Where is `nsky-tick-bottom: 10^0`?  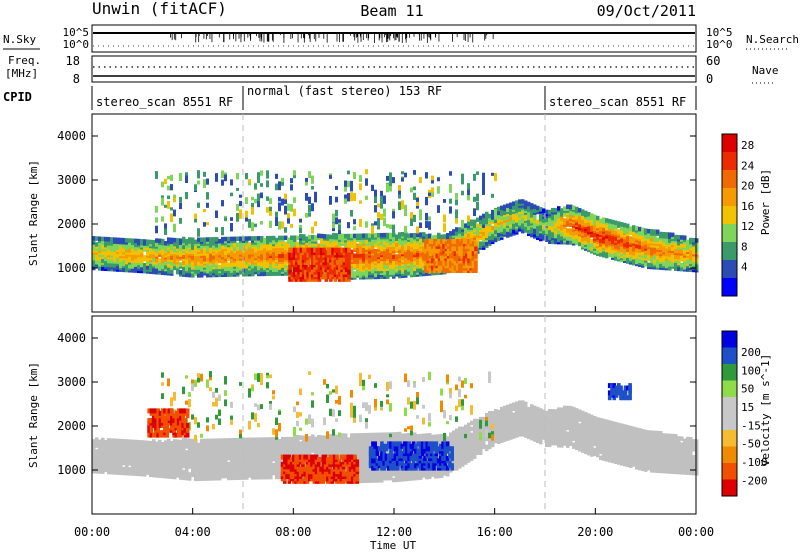 nsky-tick-bottom: 10^0 is located at coordinates (76, 44).